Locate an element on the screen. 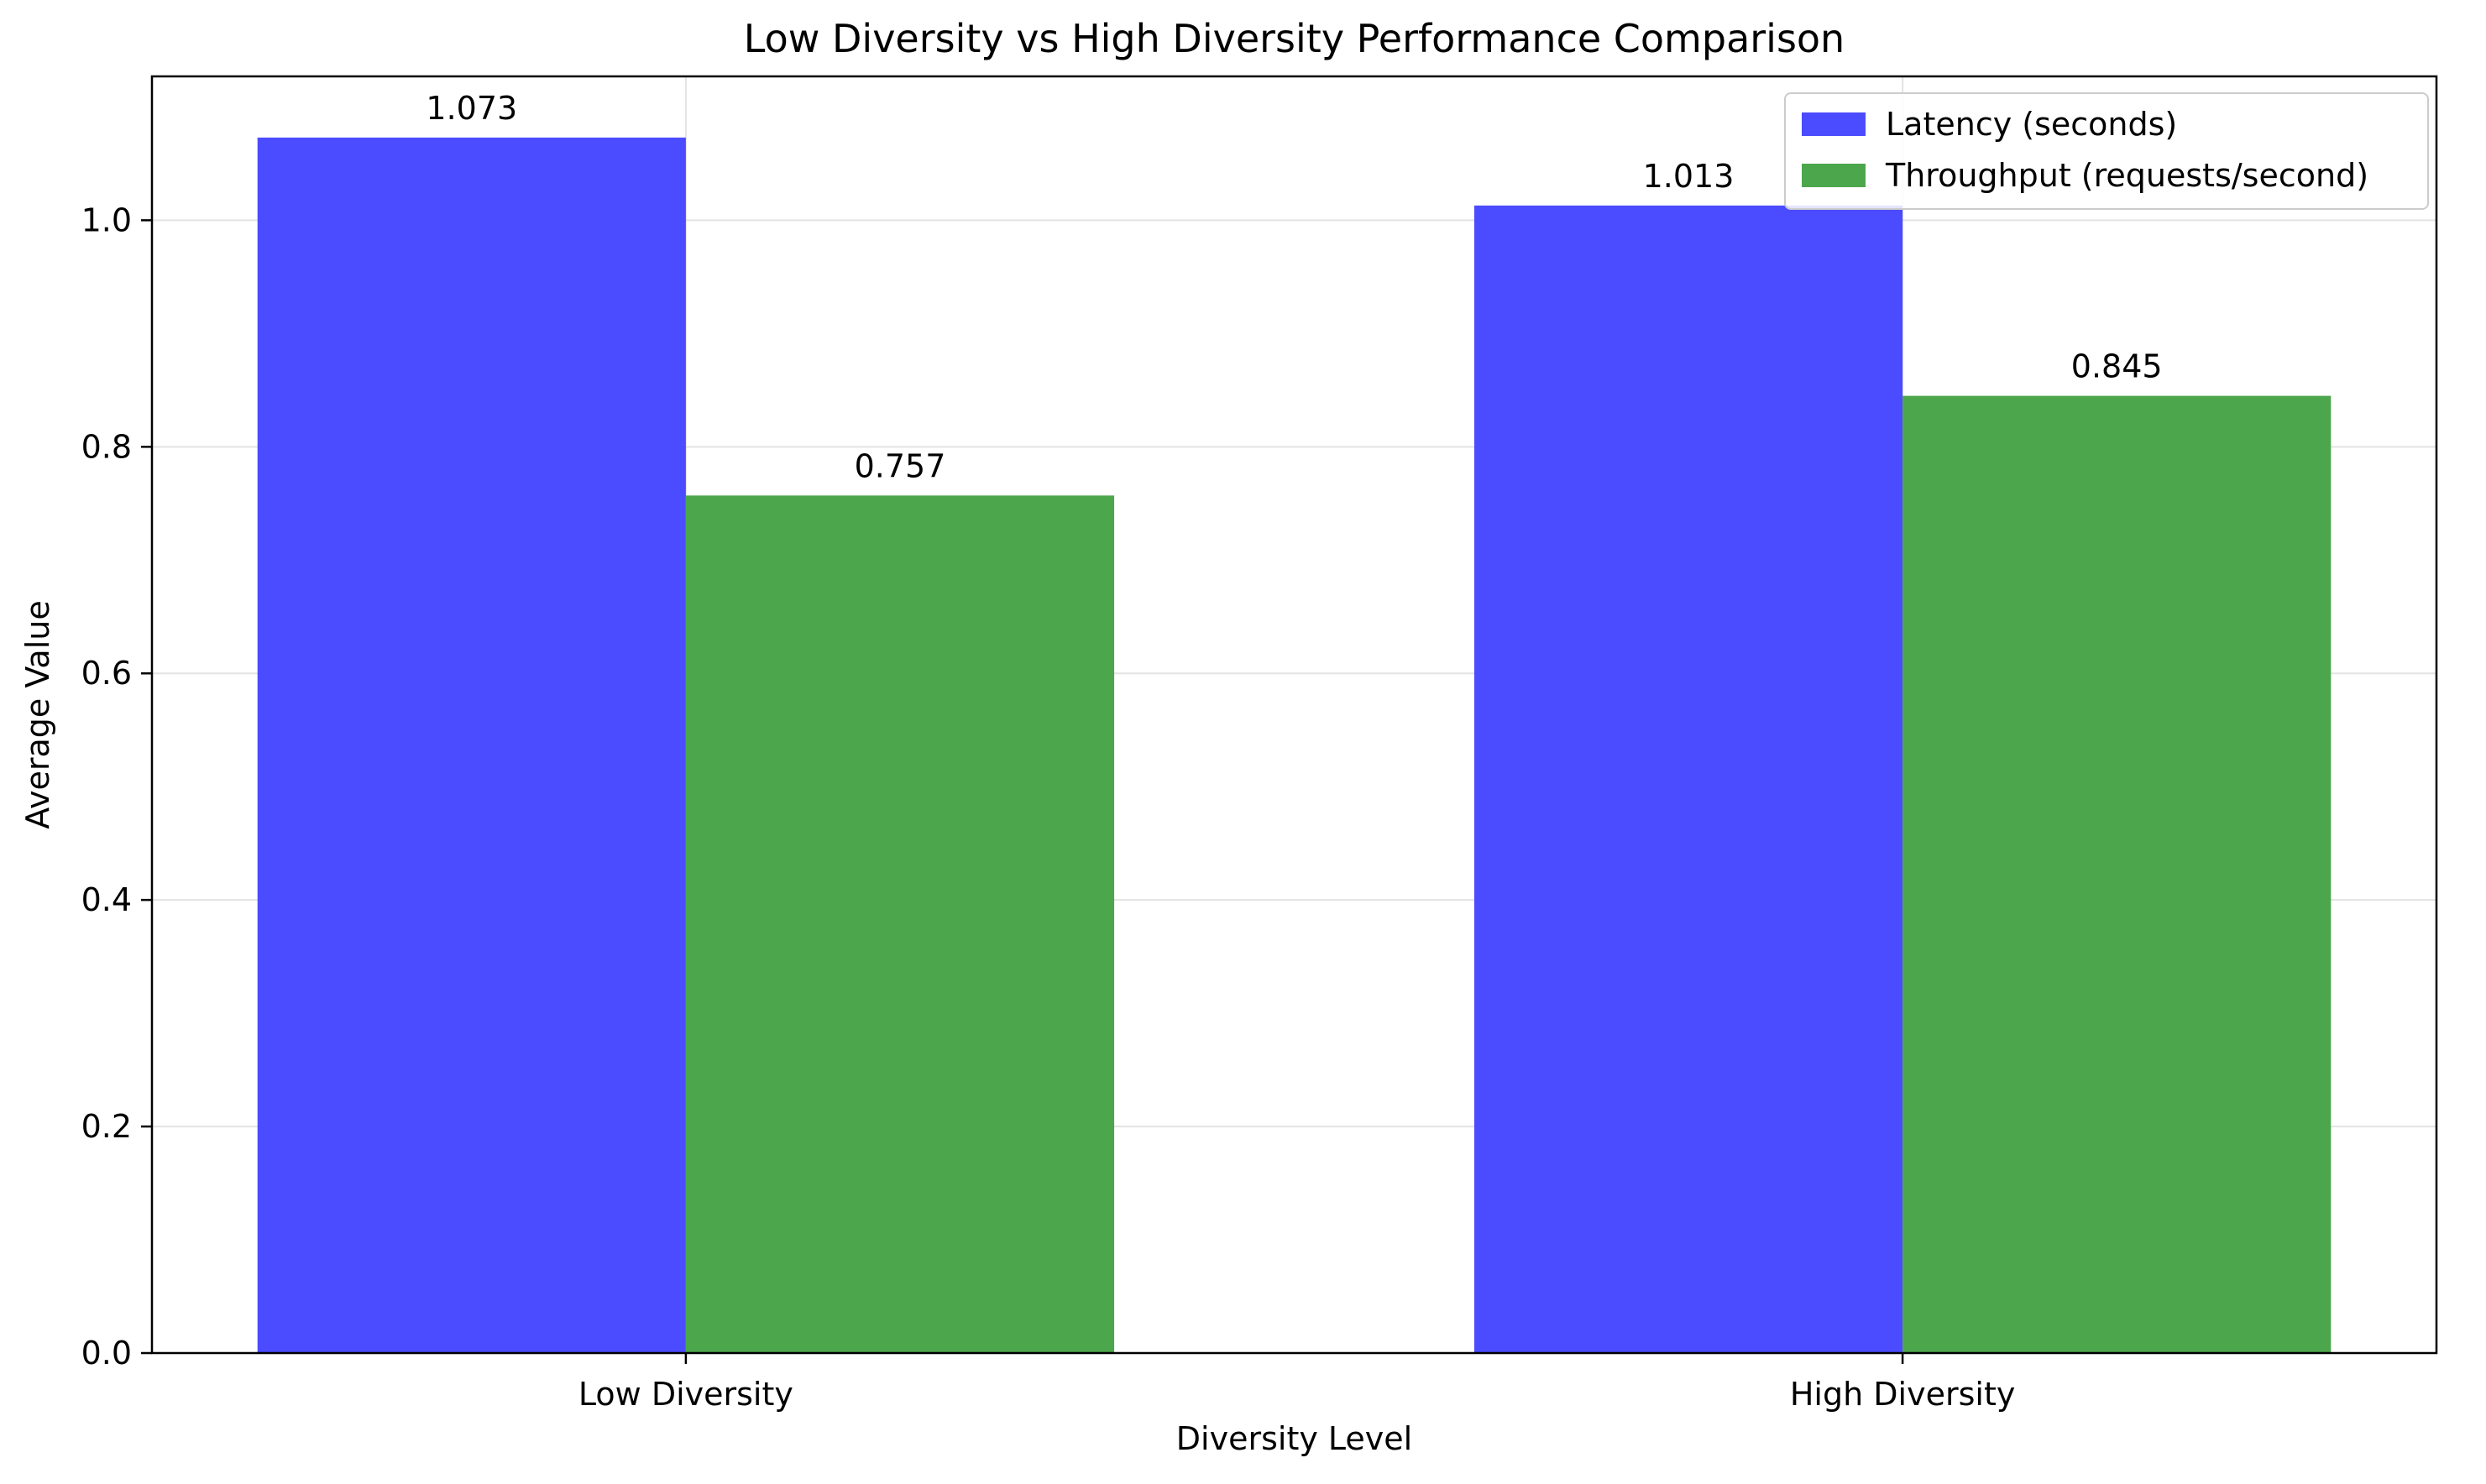 This screenshot has height=1484, width=2486. legend-box is located at coordinates (2106, 151).